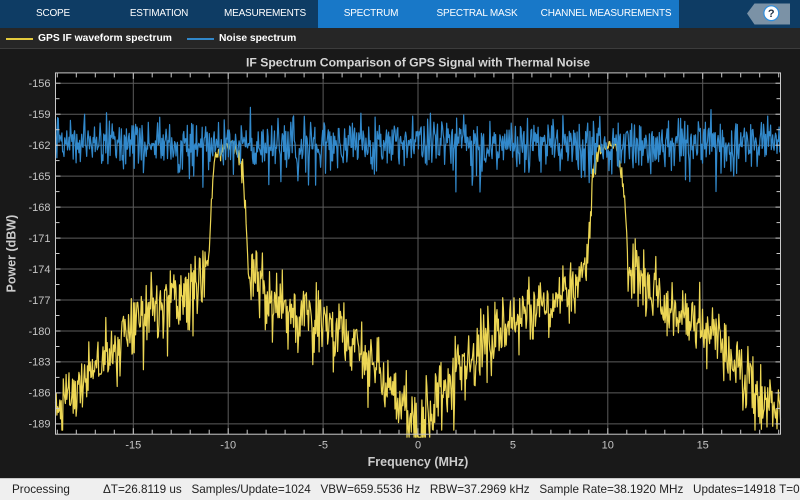 Image resolution: width=800 pixels, height=500 pixels. Describe the element at coordinates (323, 446) in the screenshot. I see `svg-text: -5` at that location.